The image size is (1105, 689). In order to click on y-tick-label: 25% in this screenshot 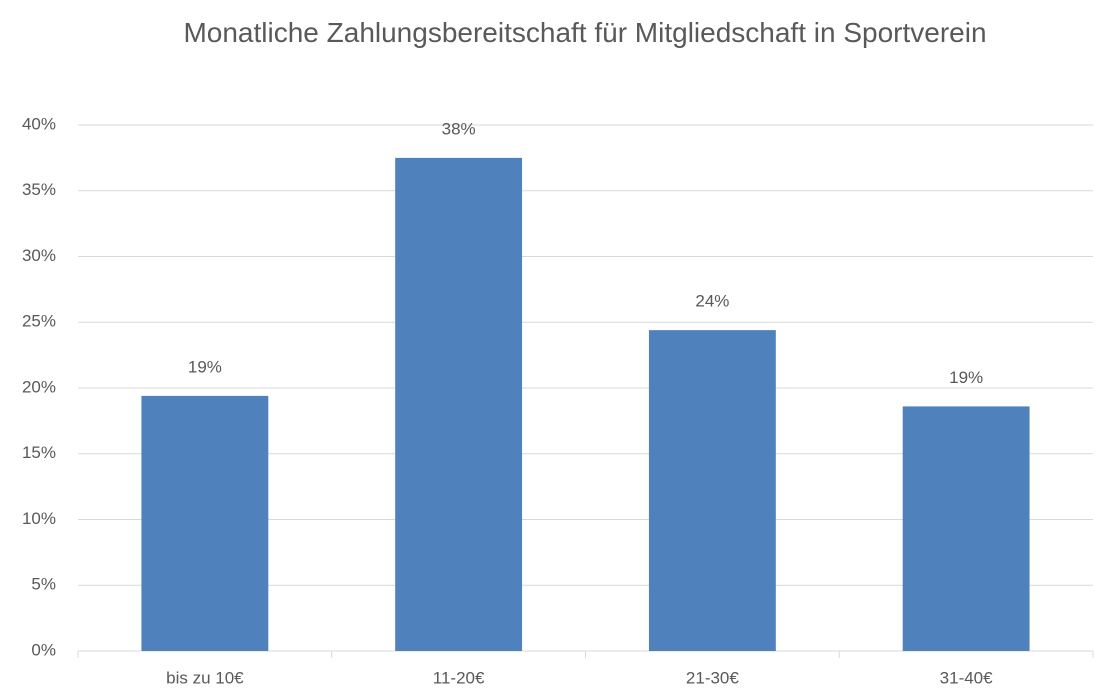, I will do `click(39, 321)`.